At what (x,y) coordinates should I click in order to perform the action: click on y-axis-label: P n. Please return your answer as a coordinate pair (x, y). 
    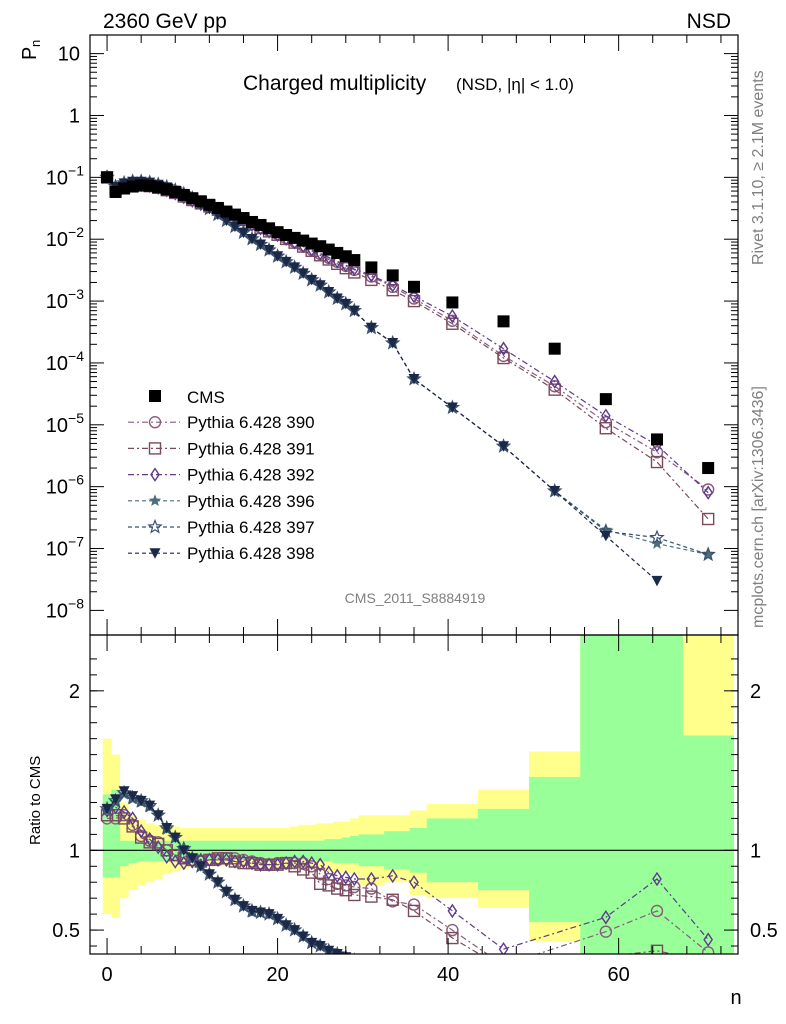
    Looking at the image, I should click on (31, 50).